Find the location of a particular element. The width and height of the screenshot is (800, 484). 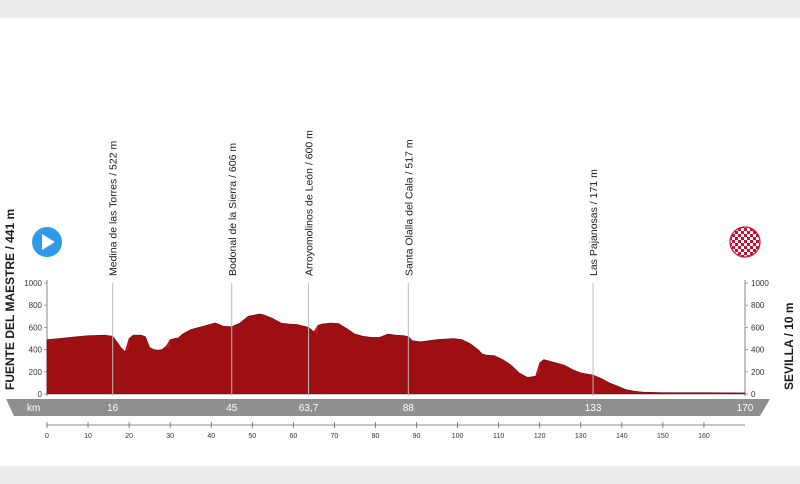

distance-scale: 0 10 20 30 40 50 60 70 80 90 100 110 120 130 140 150 160 is located at coordinates (395, 431).